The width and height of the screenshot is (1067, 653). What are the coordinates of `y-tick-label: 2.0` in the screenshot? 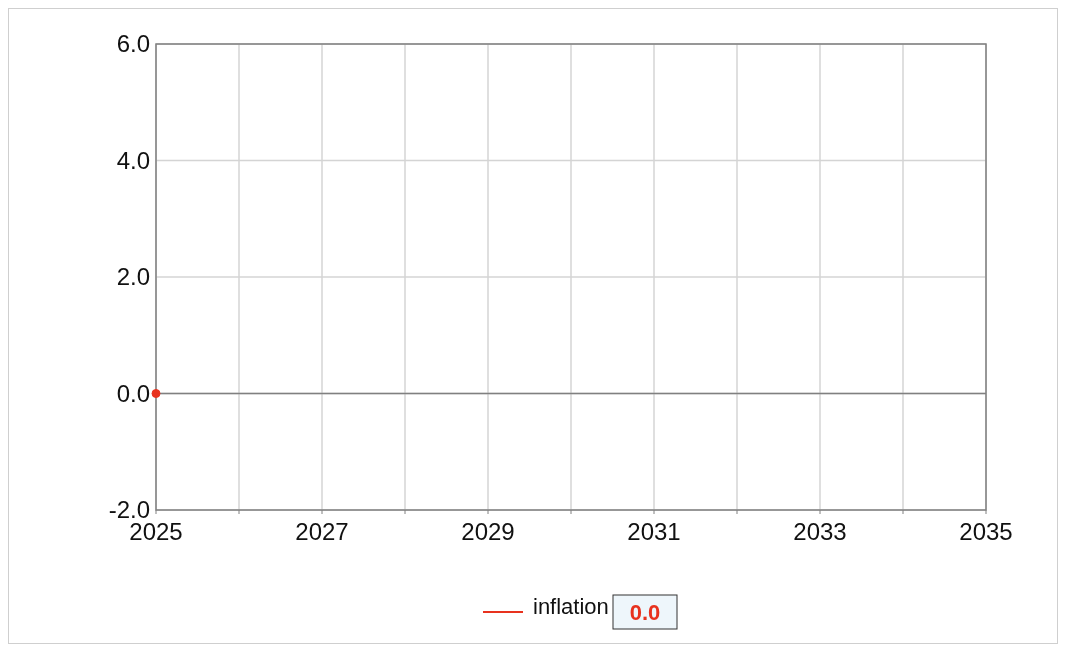 It's located at (133, 277).